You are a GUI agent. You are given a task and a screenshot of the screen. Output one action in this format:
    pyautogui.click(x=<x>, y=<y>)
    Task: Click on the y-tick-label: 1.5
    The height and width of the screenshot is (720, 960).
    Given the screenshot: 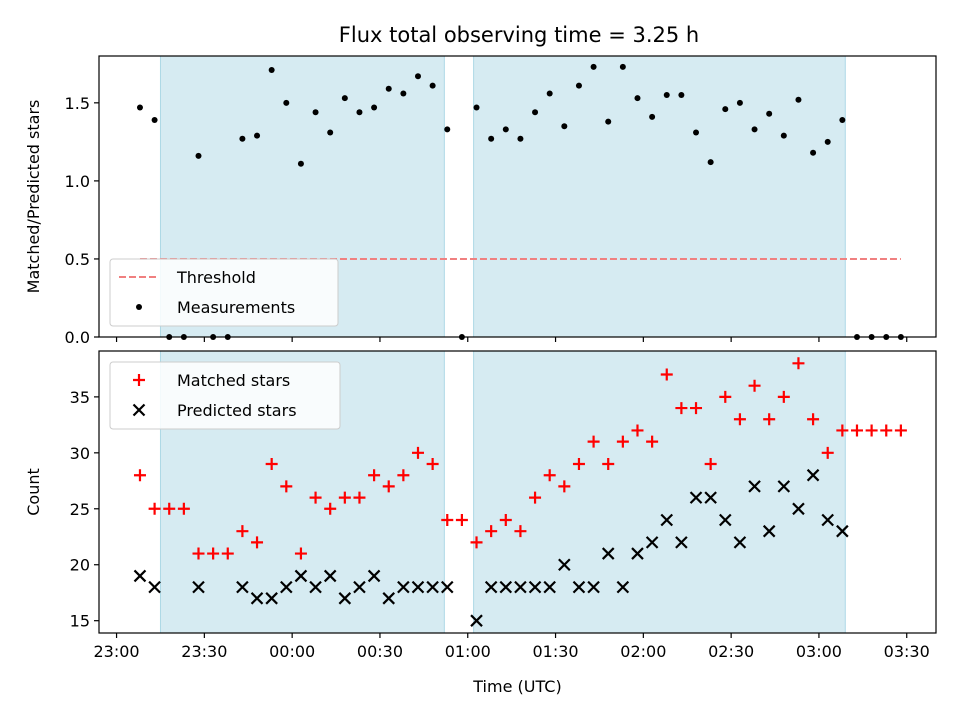 What is the action you would take?
    pyautogui.click(x=77, y=103)
    